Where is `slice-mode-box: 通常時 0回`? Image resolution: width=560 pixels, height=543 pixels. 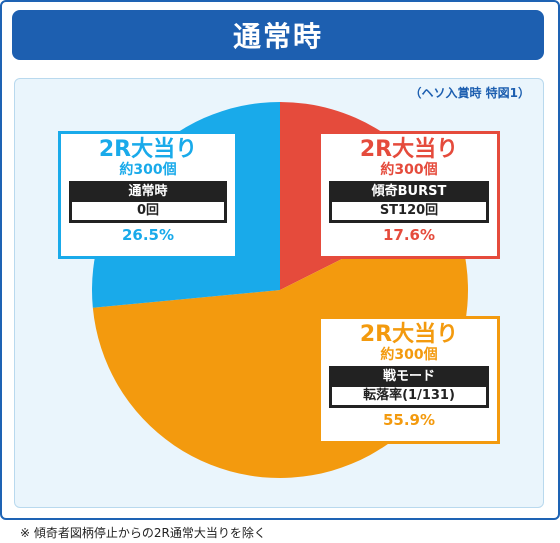
slice-mode-box: 通常時 0回 is located at coordinates (148, 202).